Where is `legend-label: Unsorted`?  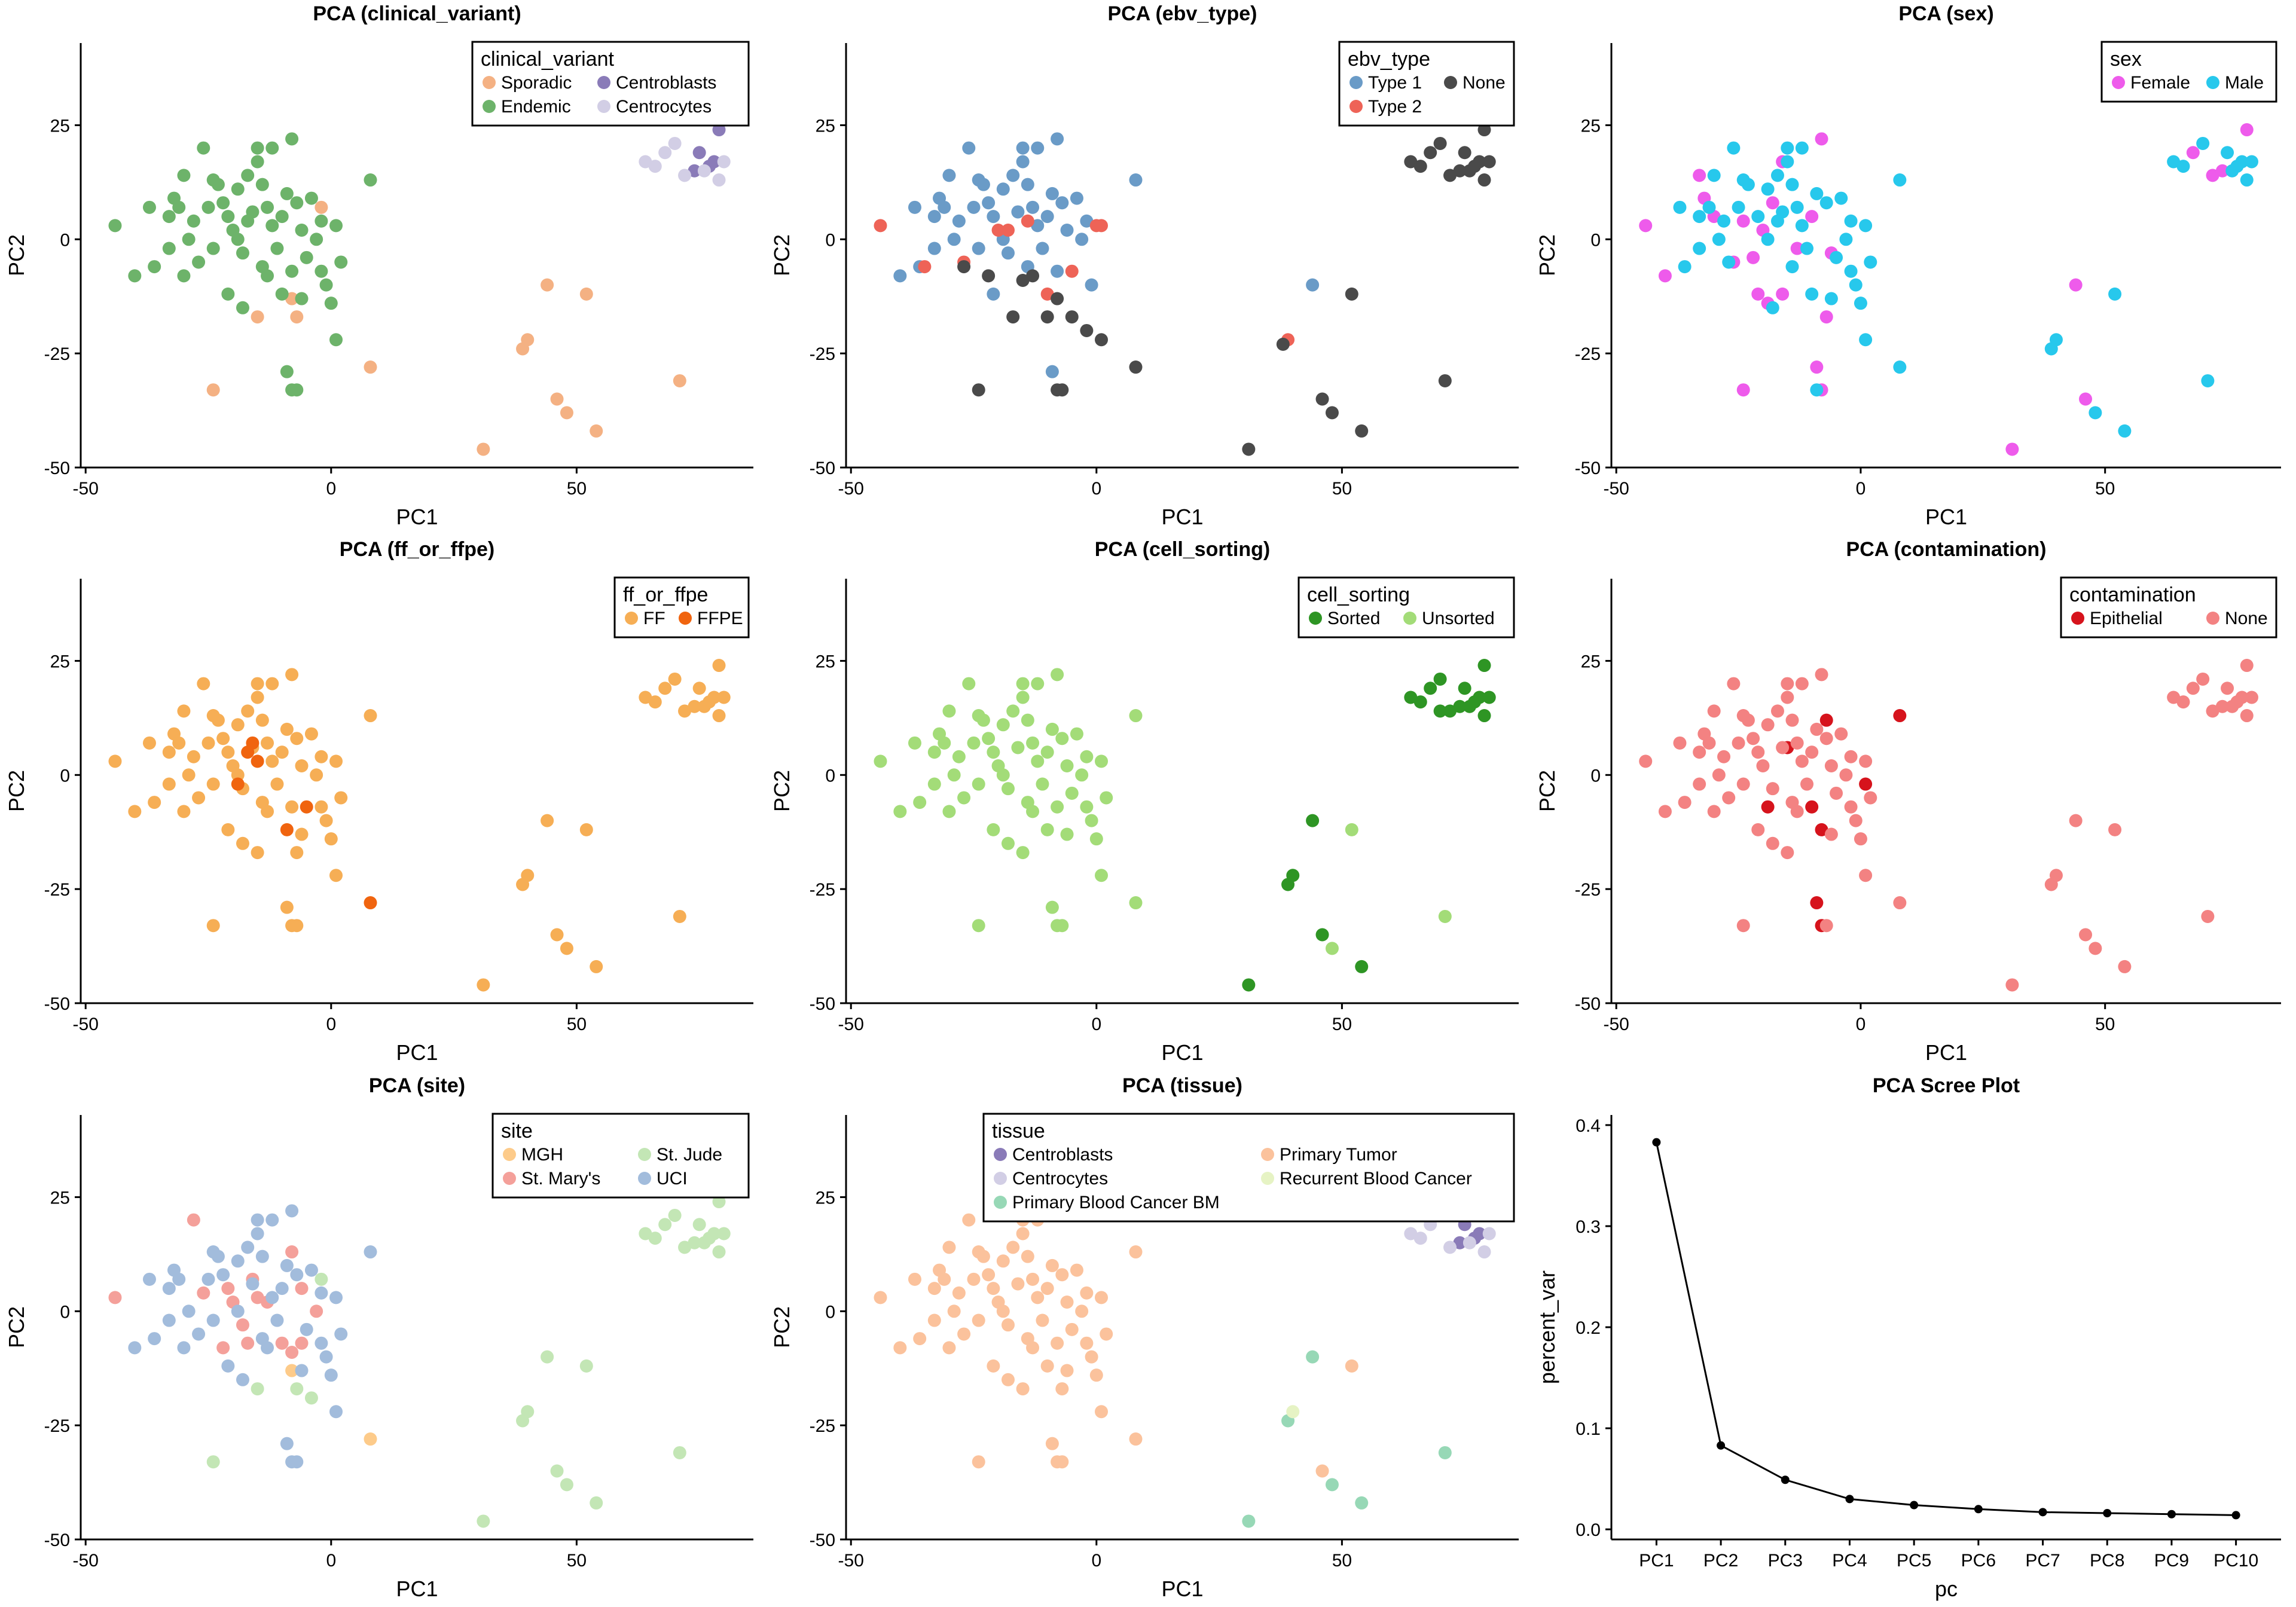 legend-label: Unsorted is located at coordinates (1458, 618).